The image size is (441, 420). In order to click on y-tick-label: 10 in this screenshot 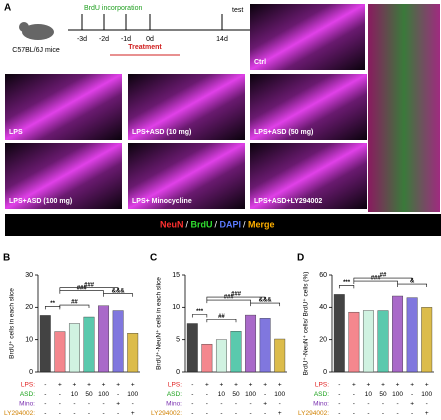, I will do `click(29, 340)`.